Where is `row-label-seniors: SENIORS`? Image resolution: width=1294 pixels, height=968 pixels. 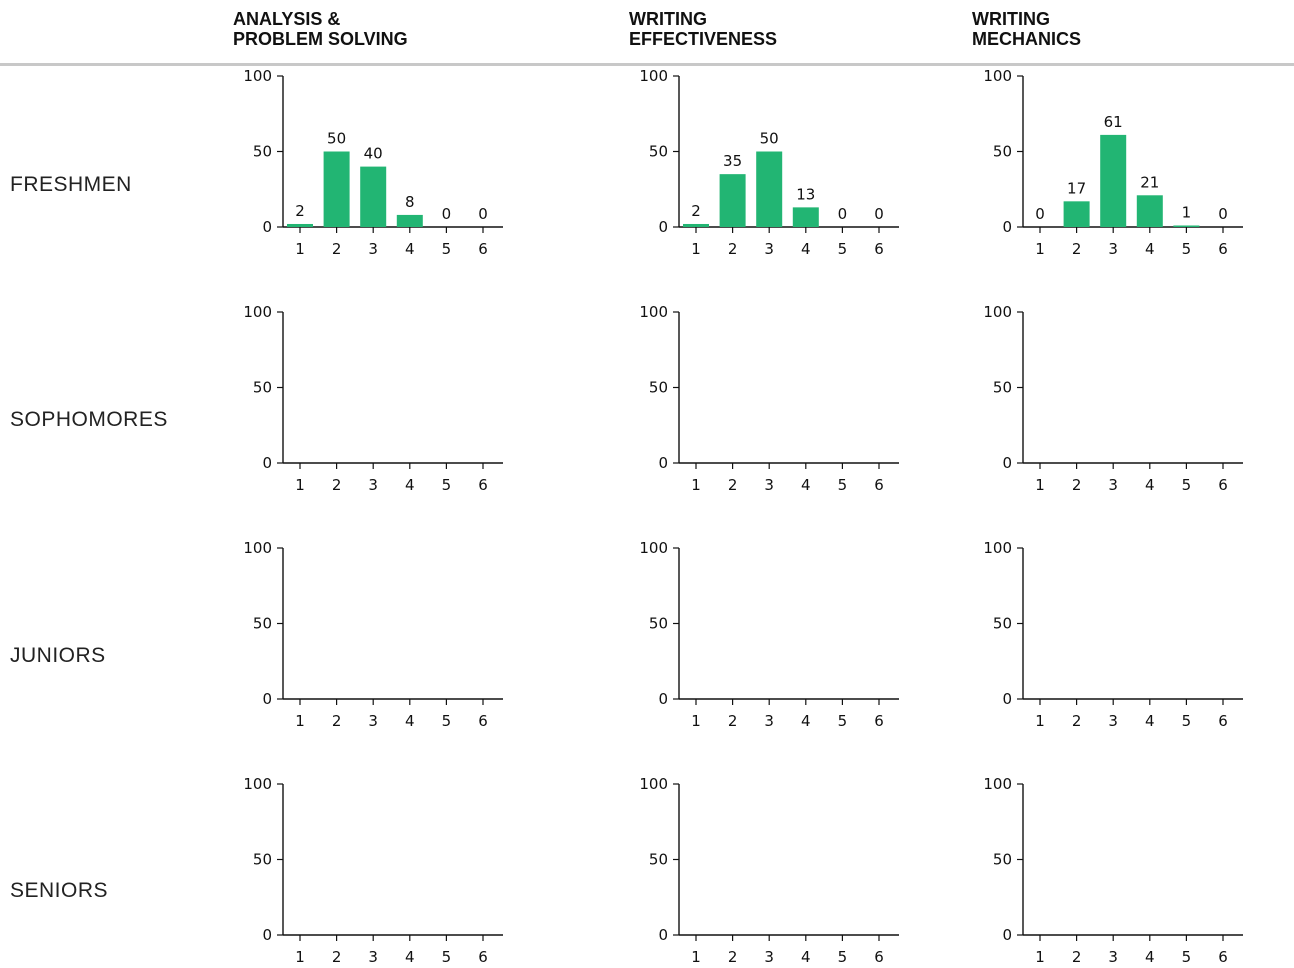
row-label-seniors: SENIORS is located at coordinates (59, 890).